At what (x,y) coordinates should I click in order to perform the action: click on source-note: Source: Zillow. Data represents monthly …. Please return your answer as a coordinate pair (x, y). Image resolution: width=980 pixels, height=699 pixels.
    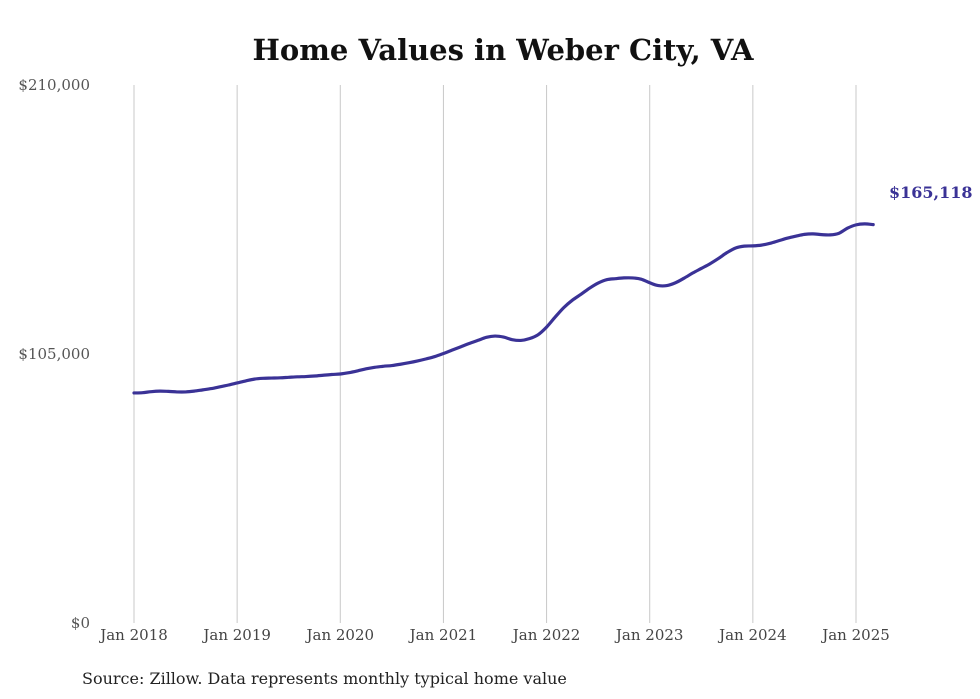
    Looking at the image, I should click on (324, 678).